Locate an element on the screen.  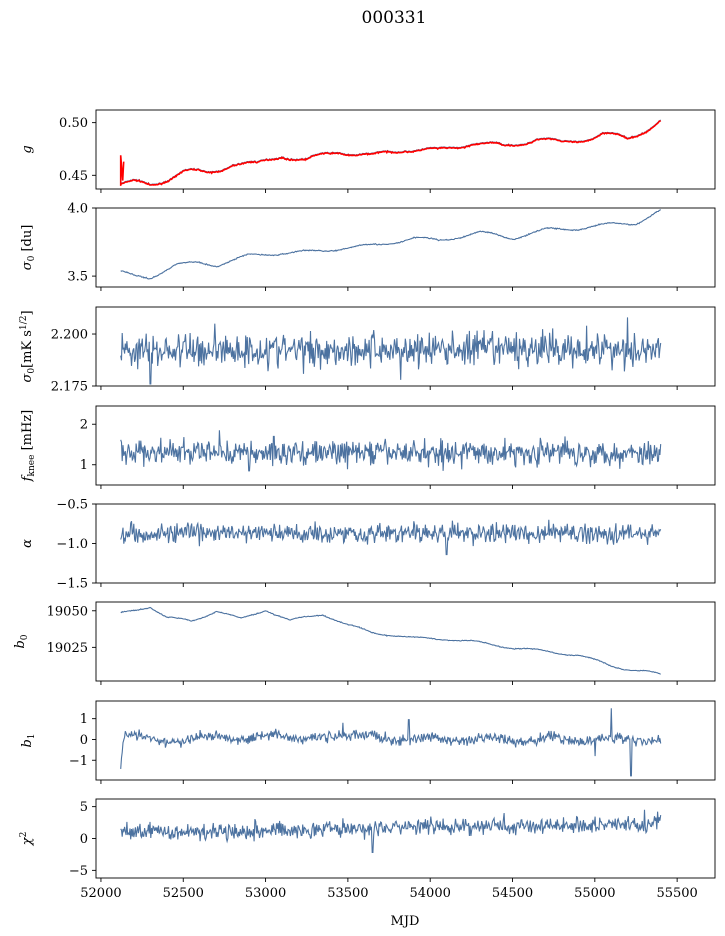
y-axis-label: σ0[mK s1/2] is located at coordinates (28, 346).